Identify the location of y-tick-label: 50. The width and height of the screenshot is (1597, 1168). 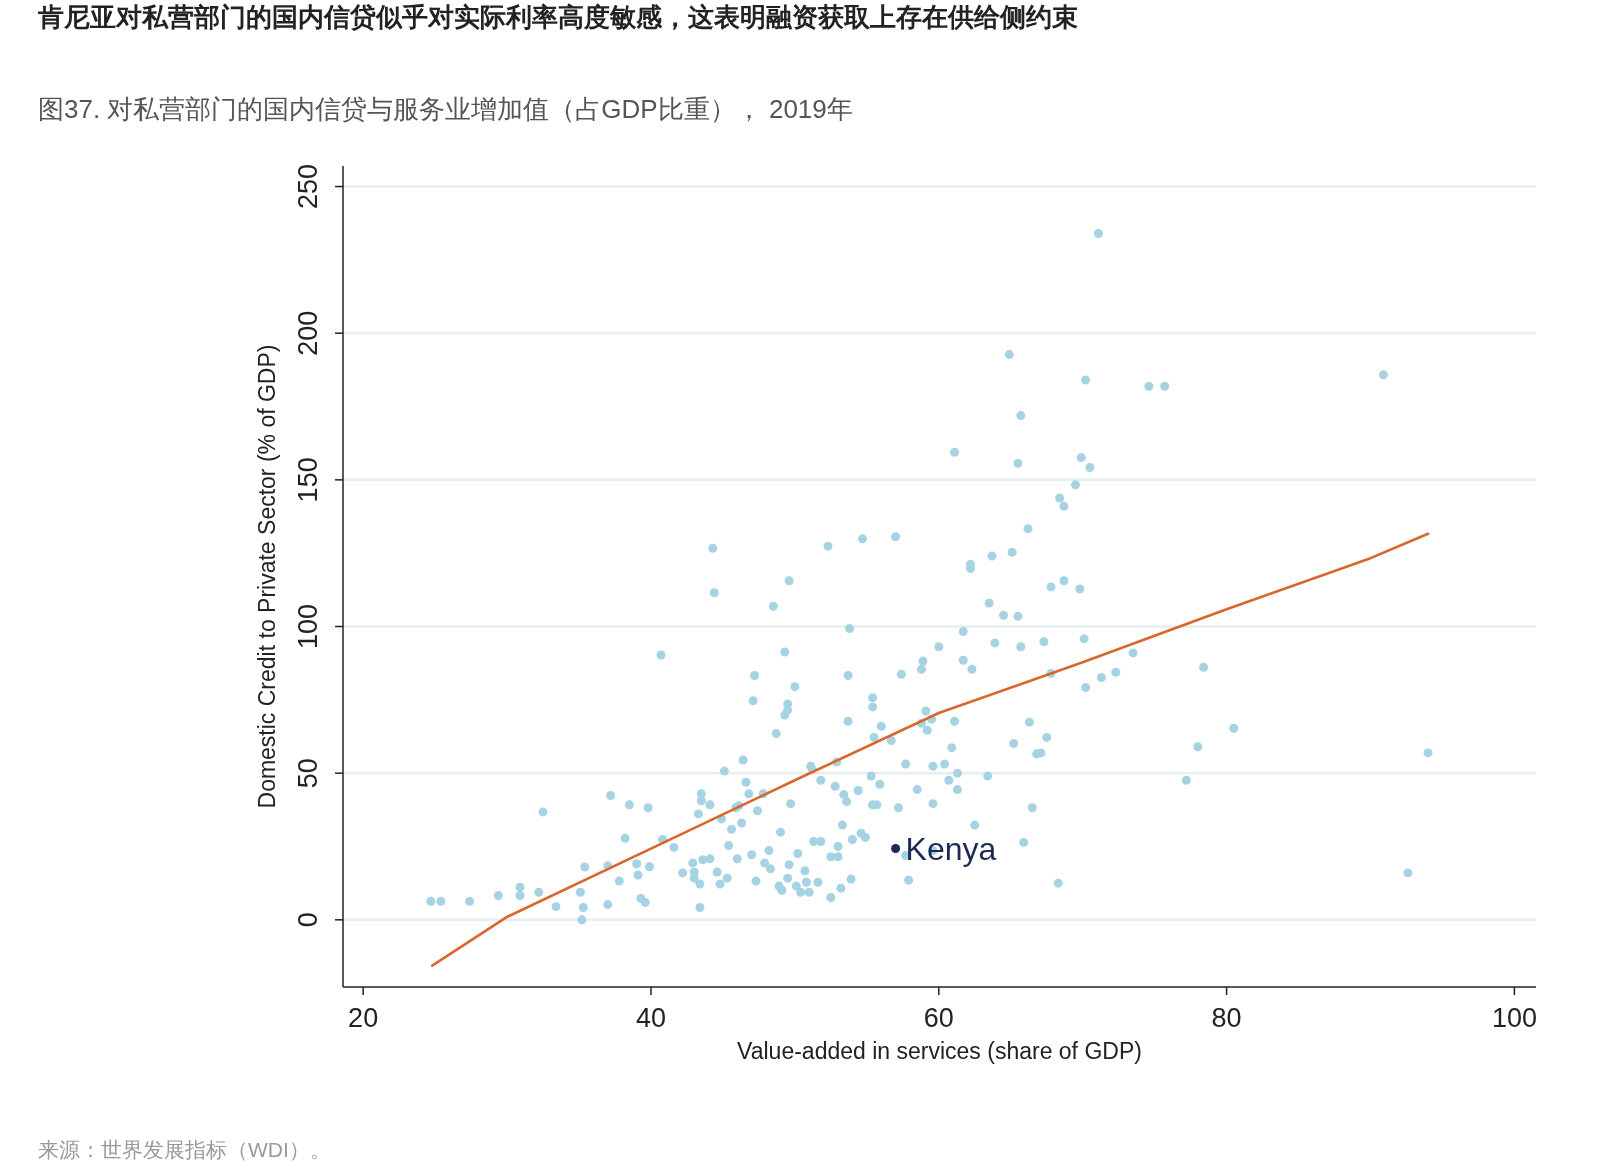
(308, 773).